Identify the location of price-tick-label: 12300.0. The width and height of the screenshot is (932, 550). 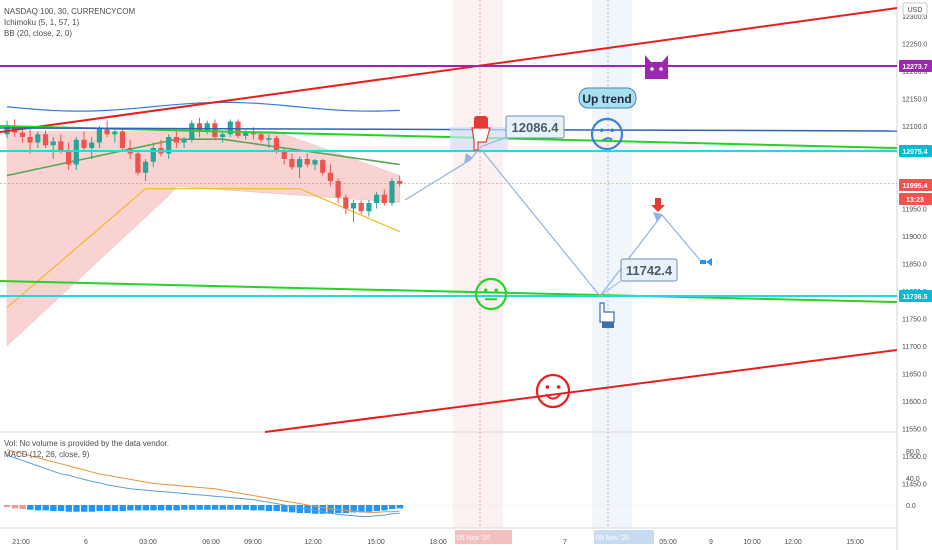
(914, 17).